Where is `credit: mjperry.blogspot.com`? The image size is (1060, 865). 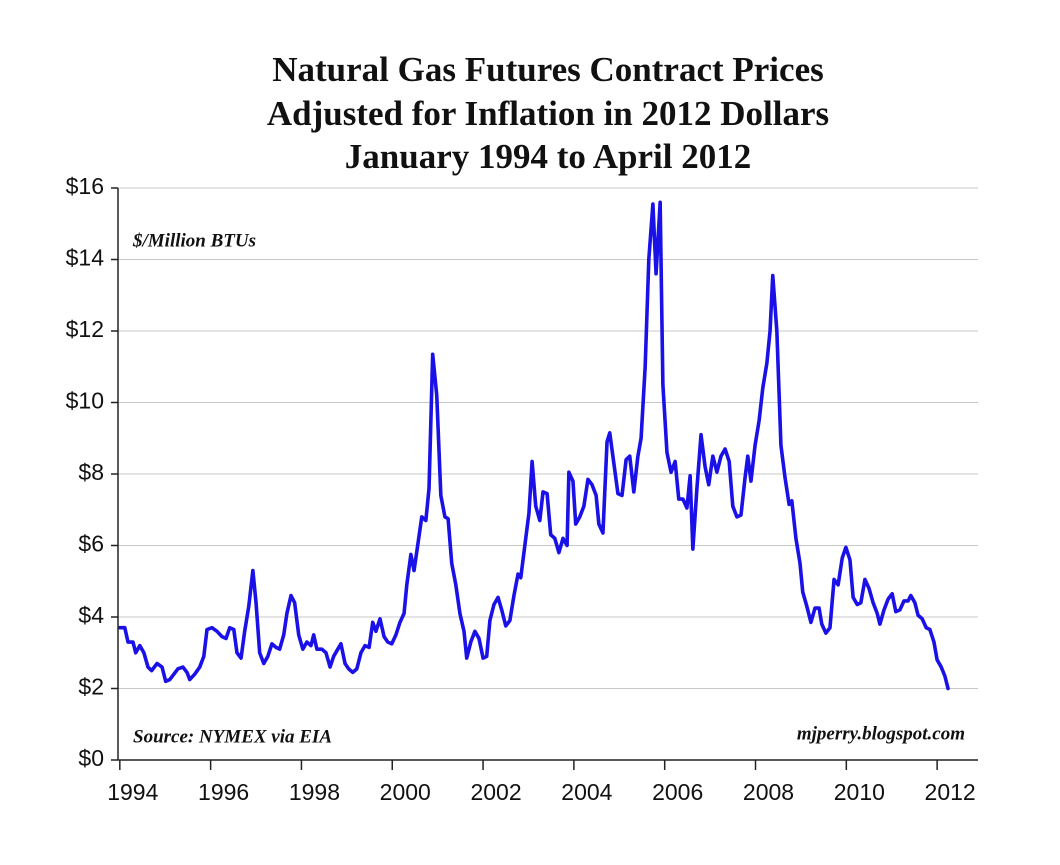
credit: mjperry.blogspot.com is located at coordinates (881, 733).